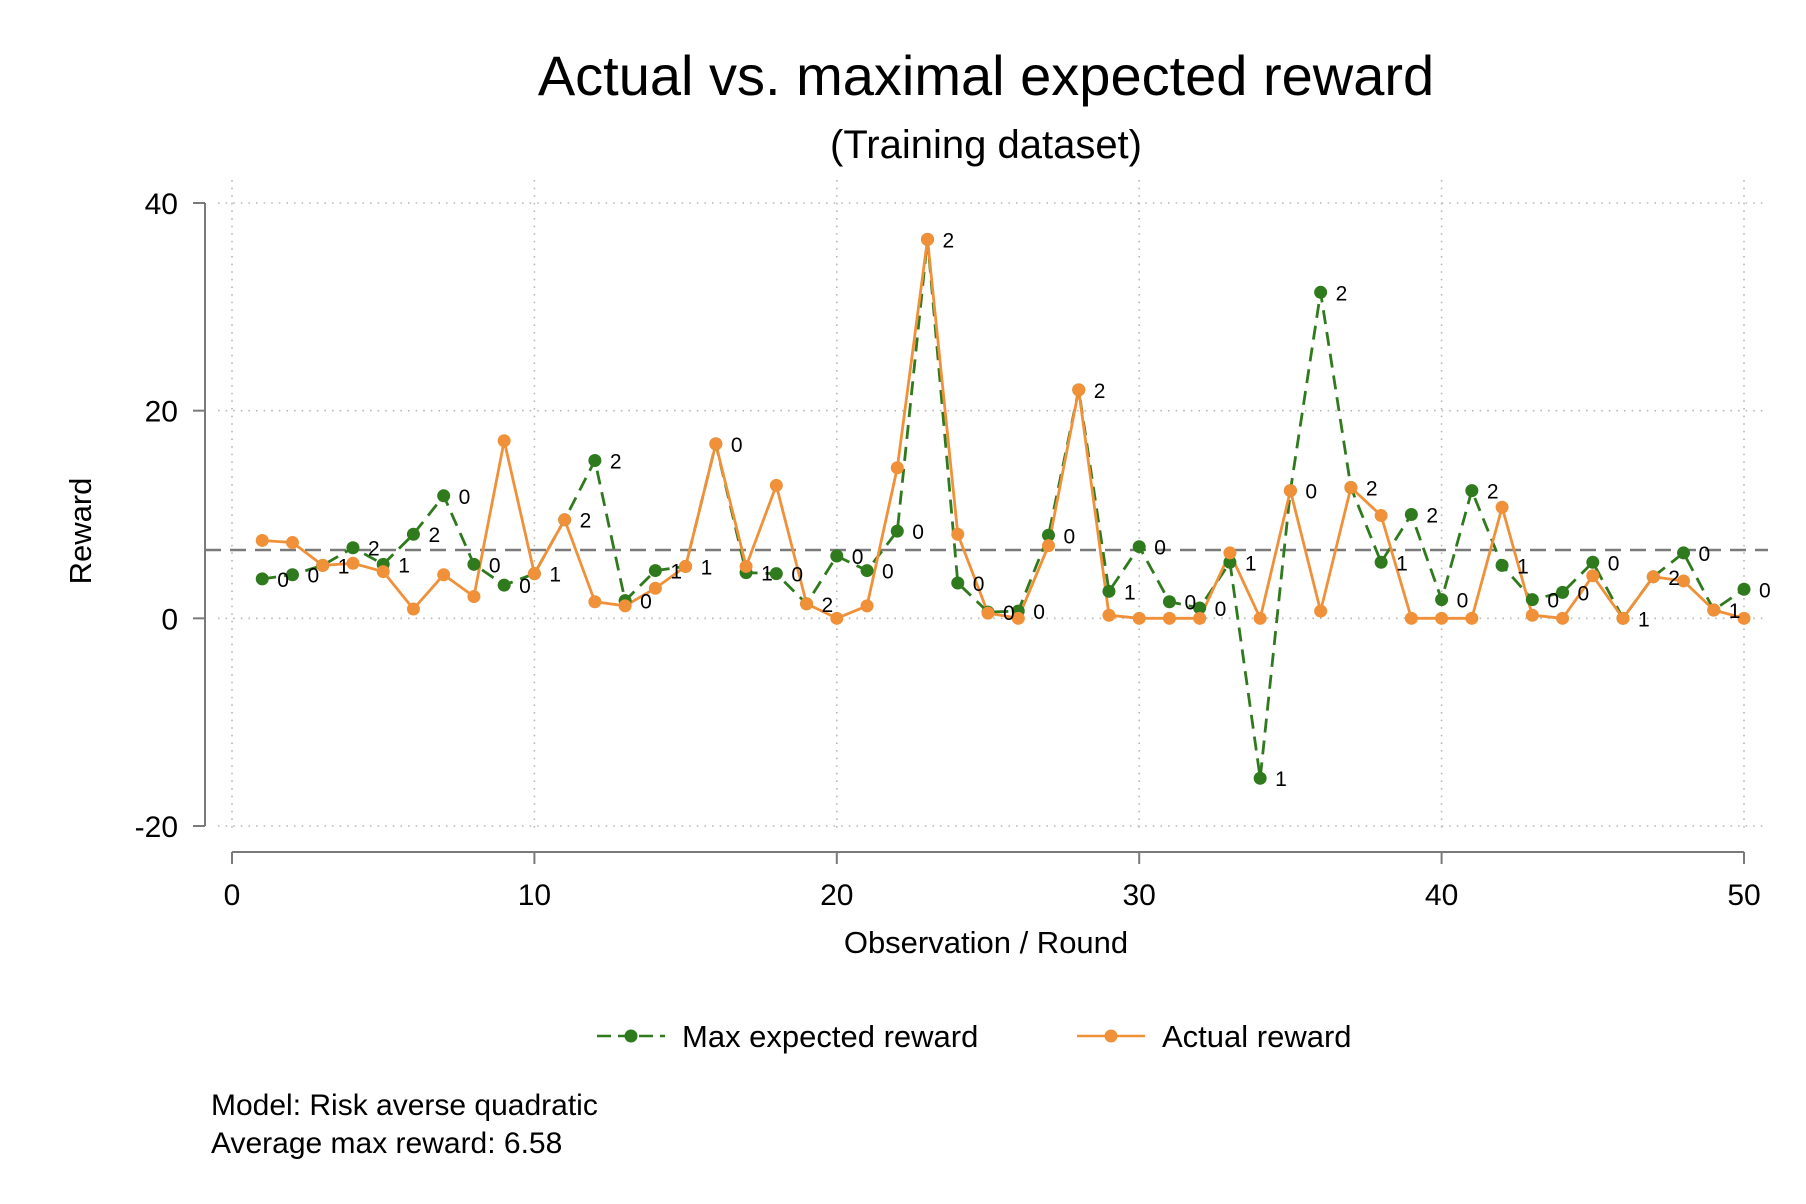  I want to click on y-tick-label-20: 20, so click(161, 412).